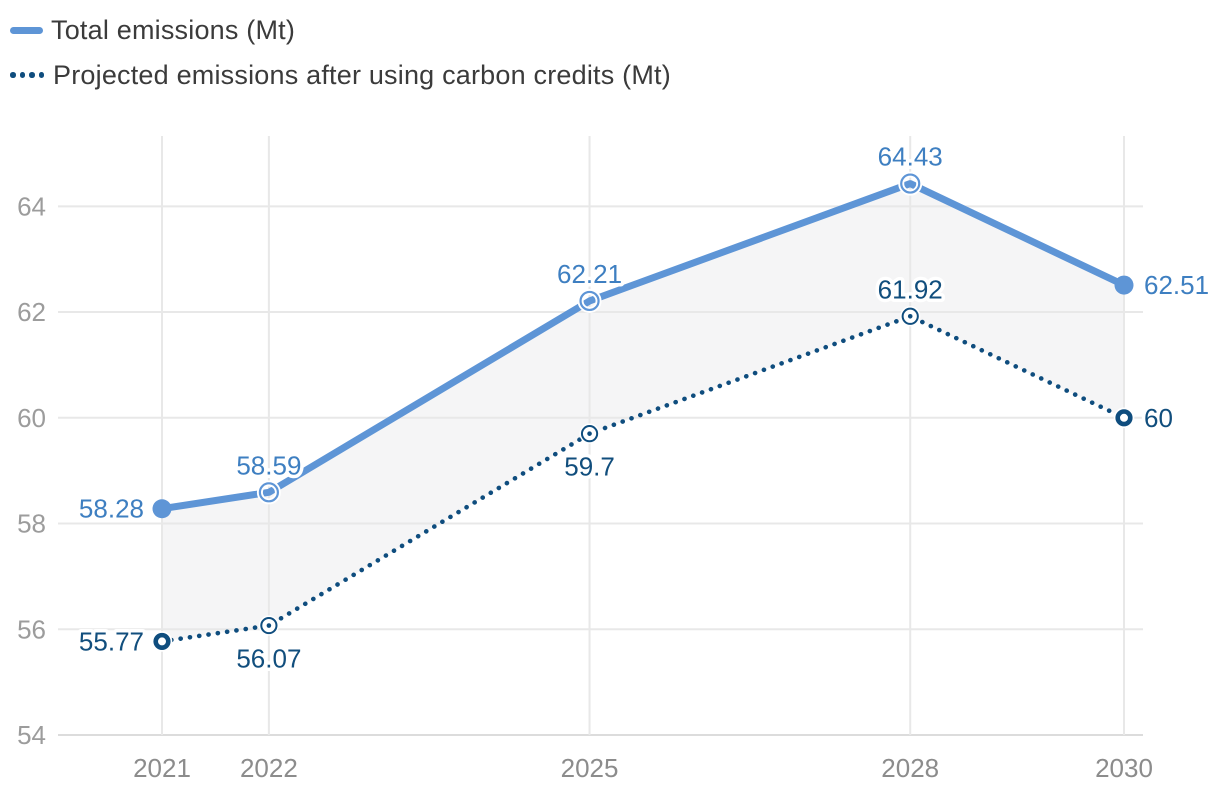 The width and height of the screenshot is (1220, 794). I want to click on data-point-label: 55.77, so click(111, 641).